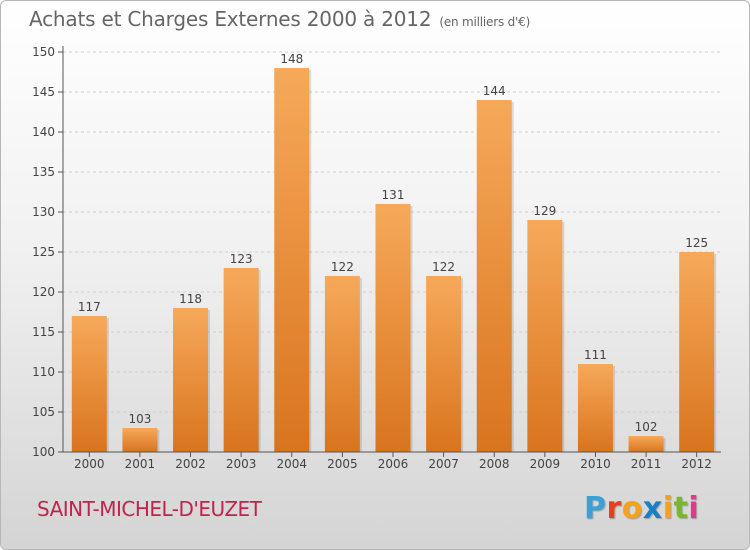 This screenshot has height=550, width=750. I want to click on x-tick-label: 2010, so click(595, 464).